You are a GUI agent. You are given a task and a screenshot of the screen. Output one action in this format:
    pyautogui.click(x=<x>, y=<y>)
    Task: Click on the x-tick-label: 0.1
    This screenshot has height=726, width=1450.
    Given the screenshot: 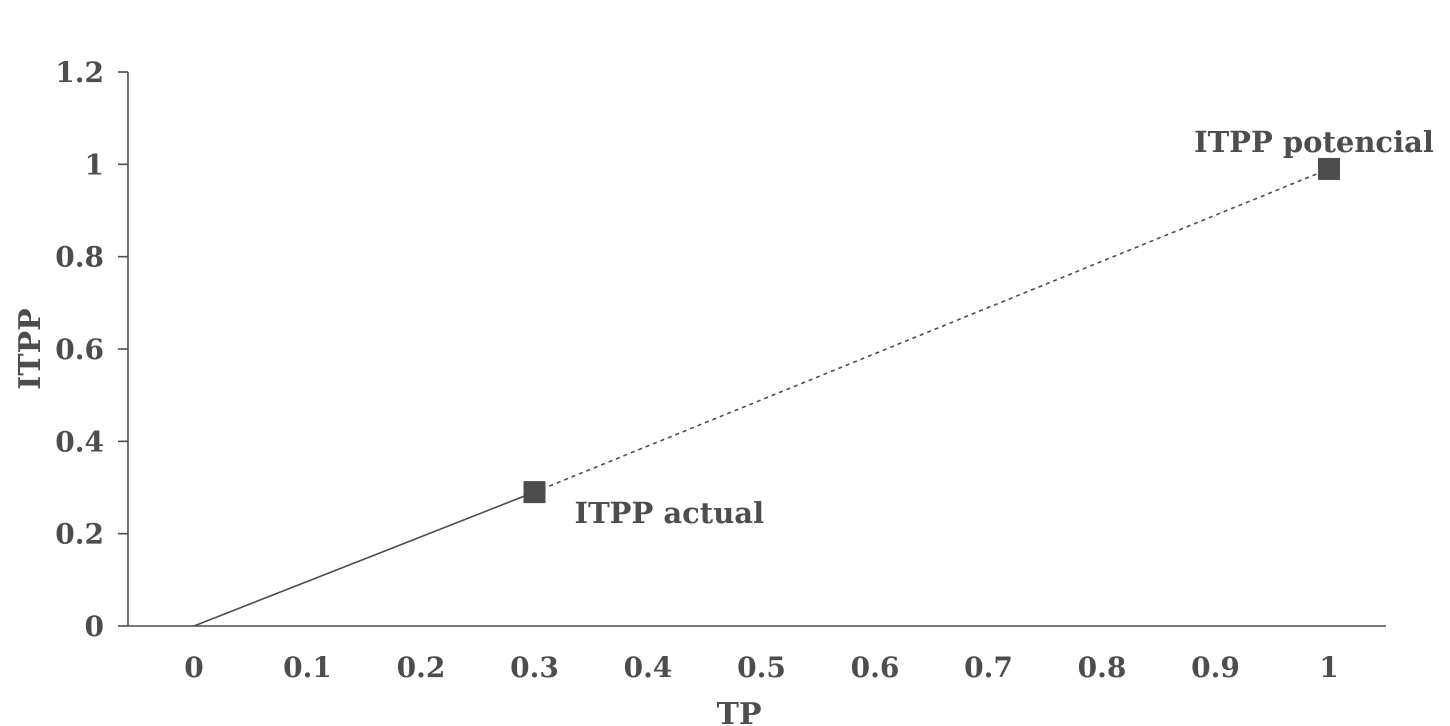 What is the action you would take?
    pyautogui.click(x=307, y=667)
    